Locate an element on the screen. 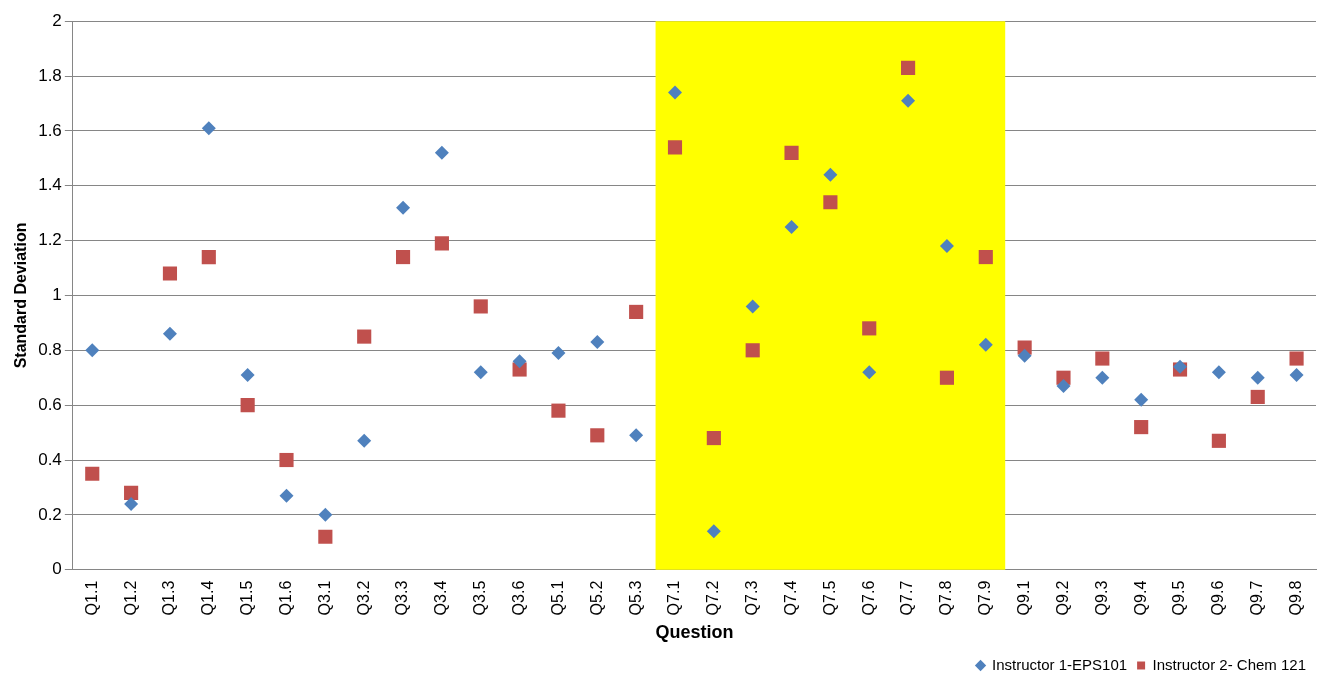 This screenshot has height=693, width=1340. x-tick-label: Q9.4 is located at coordinates (1140, 598).